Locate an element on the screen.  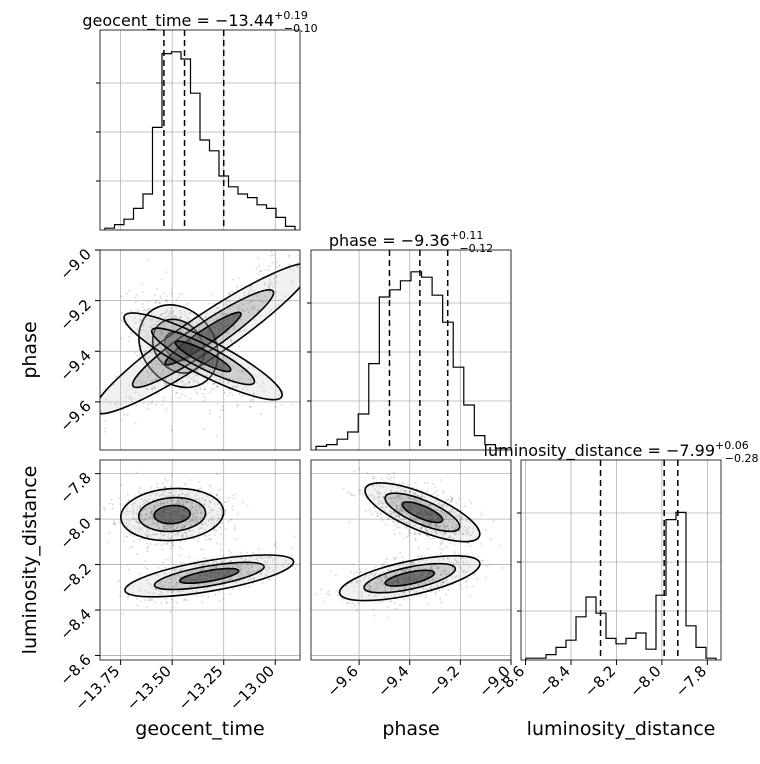
density-contour is located at coordinates (172, 514).